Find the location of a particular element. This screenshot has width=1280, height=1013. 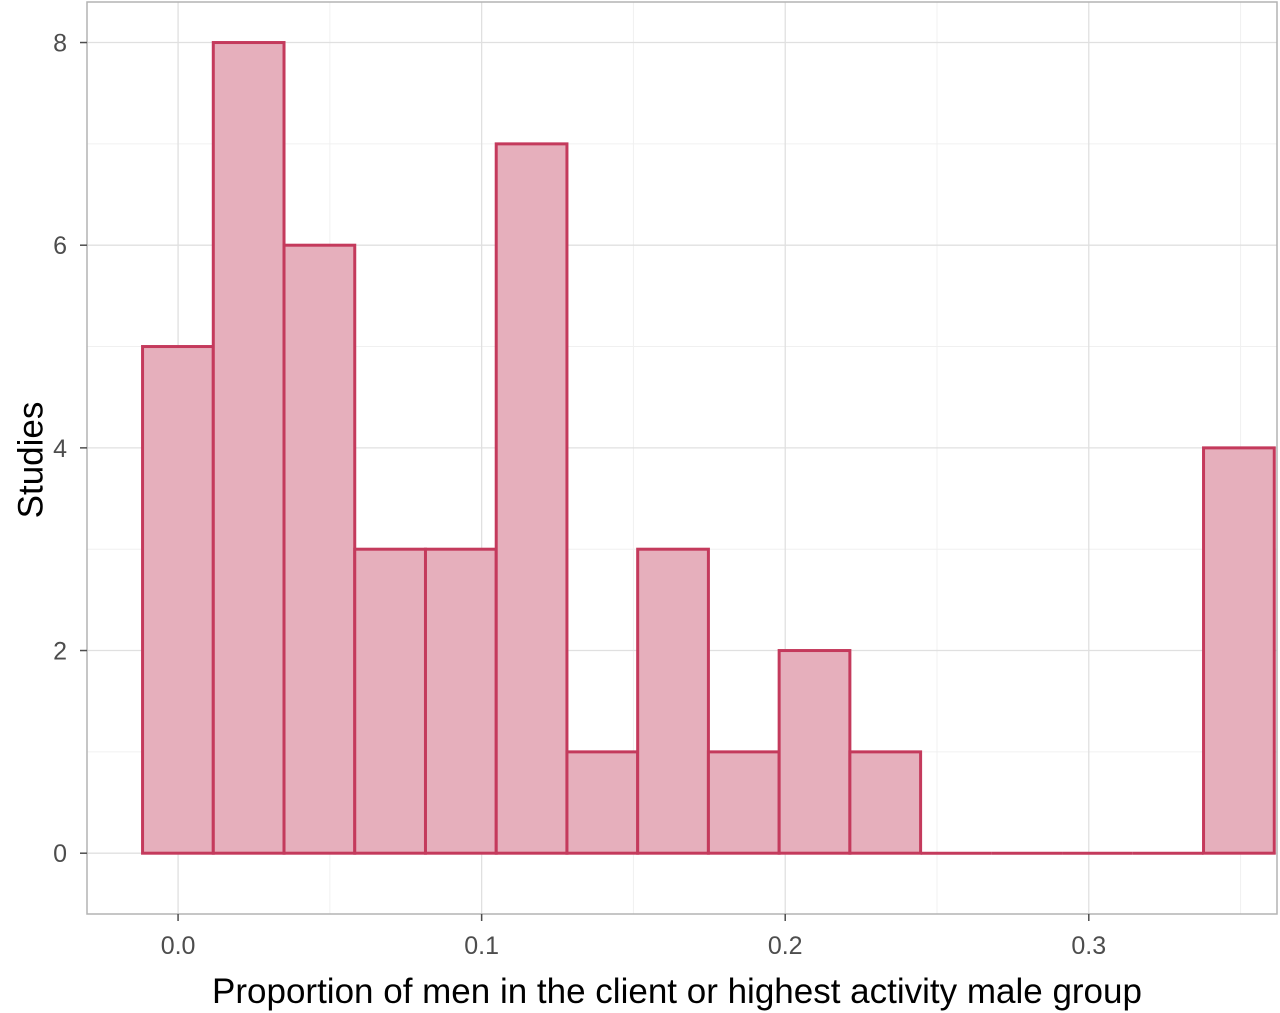

x-tick-label-3: 0.3 is located at coordinates (1088, 946).